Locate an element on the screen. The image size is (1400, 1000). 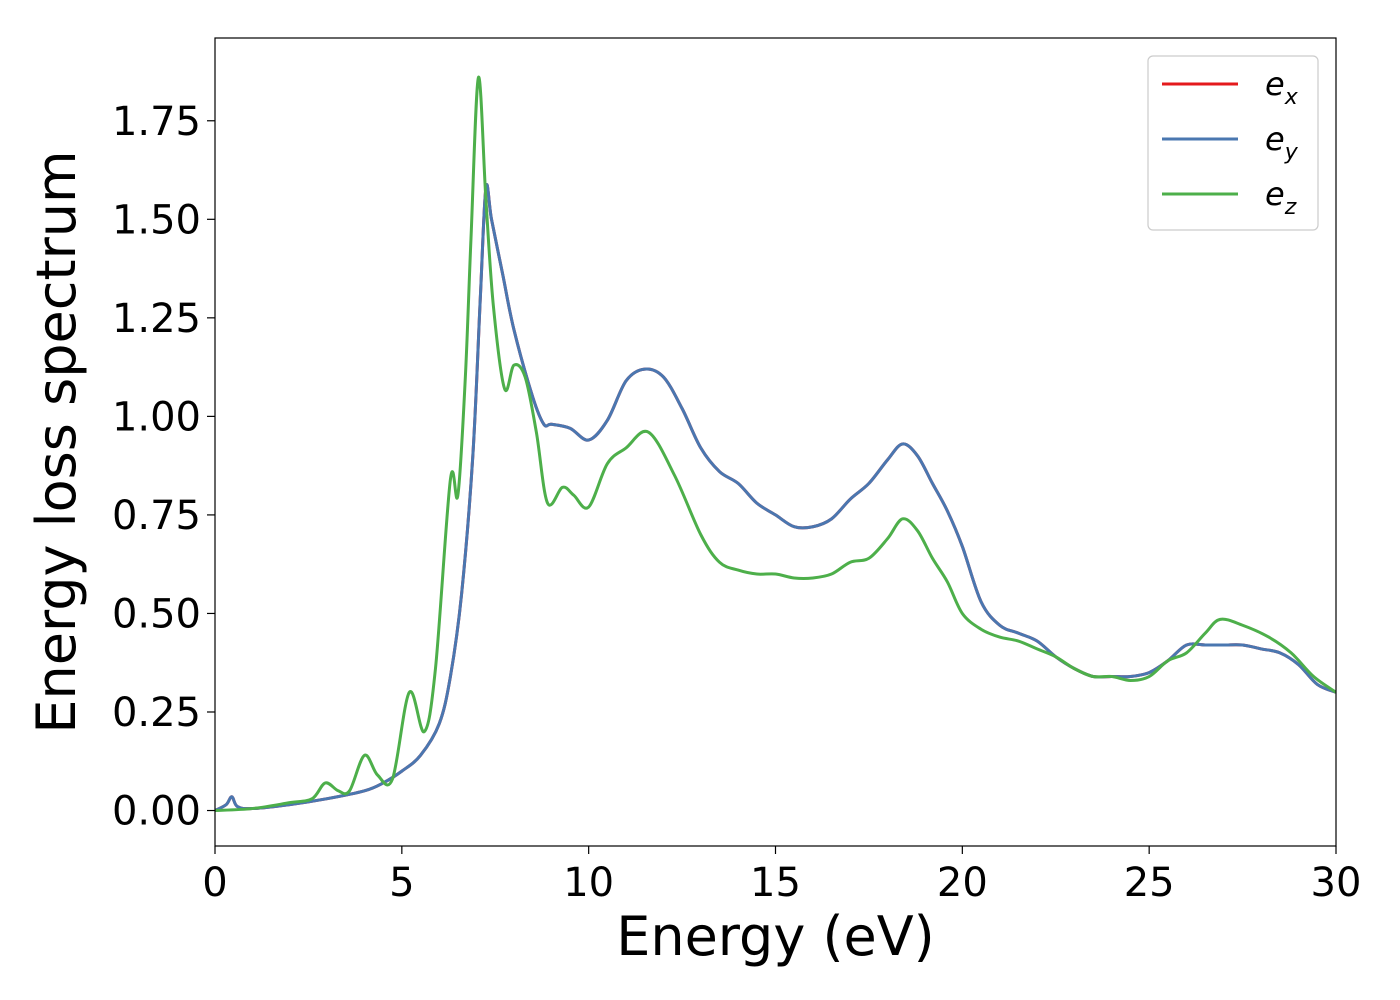
legend: ex ey ez is located at coordinates (1233, 143).